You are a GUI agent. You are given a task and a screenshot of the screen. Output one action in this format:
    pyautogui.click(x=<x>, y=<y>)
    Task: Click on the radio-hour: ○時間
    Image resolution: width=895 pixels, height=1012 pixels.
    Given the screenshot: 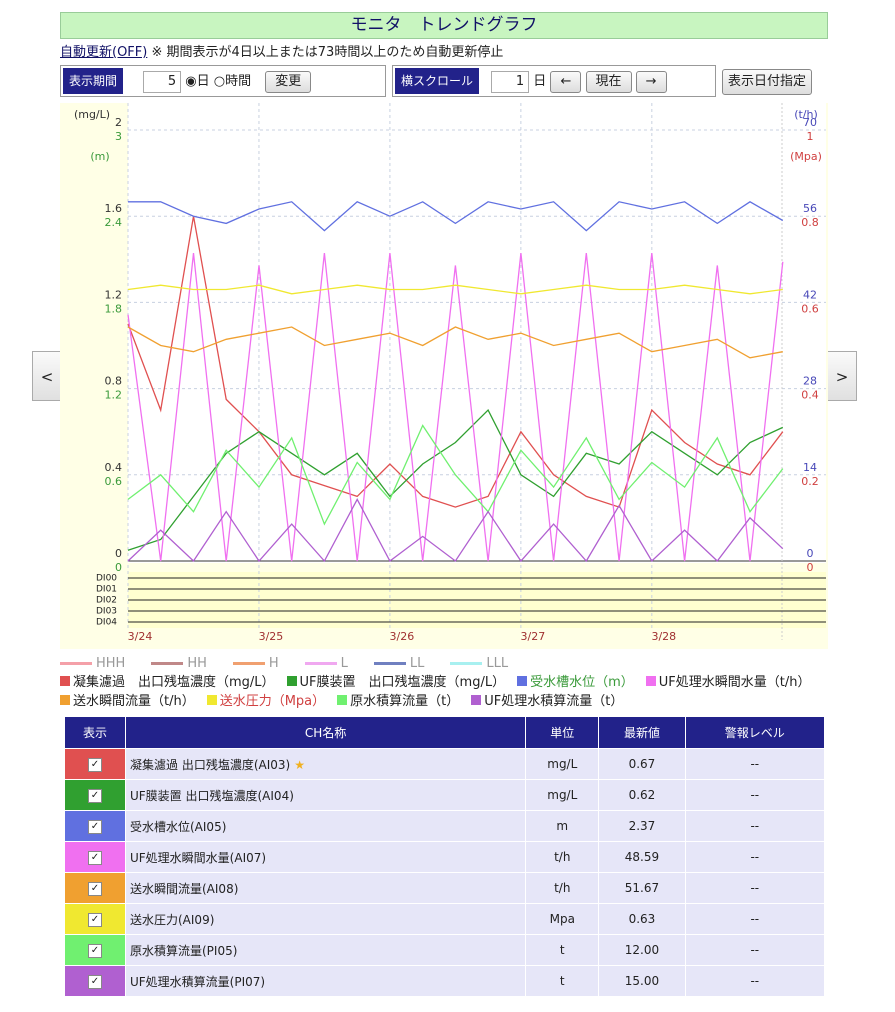 What is the action you would take?
    pyautogui.click(x=232, y=81)
    